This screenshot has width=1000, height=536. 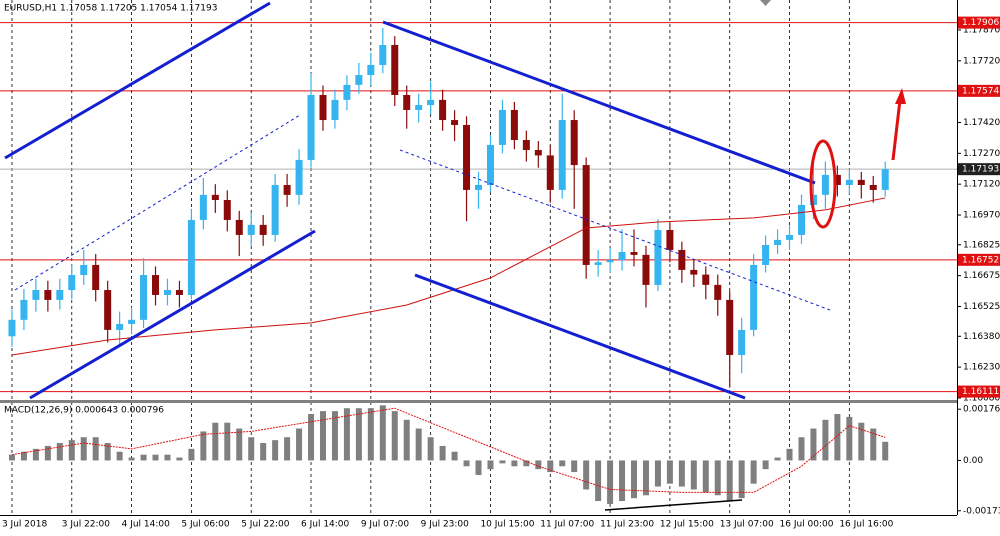 I want to click on x-tick-label: 11 Jul 23:00, so click(x=627, y=525).